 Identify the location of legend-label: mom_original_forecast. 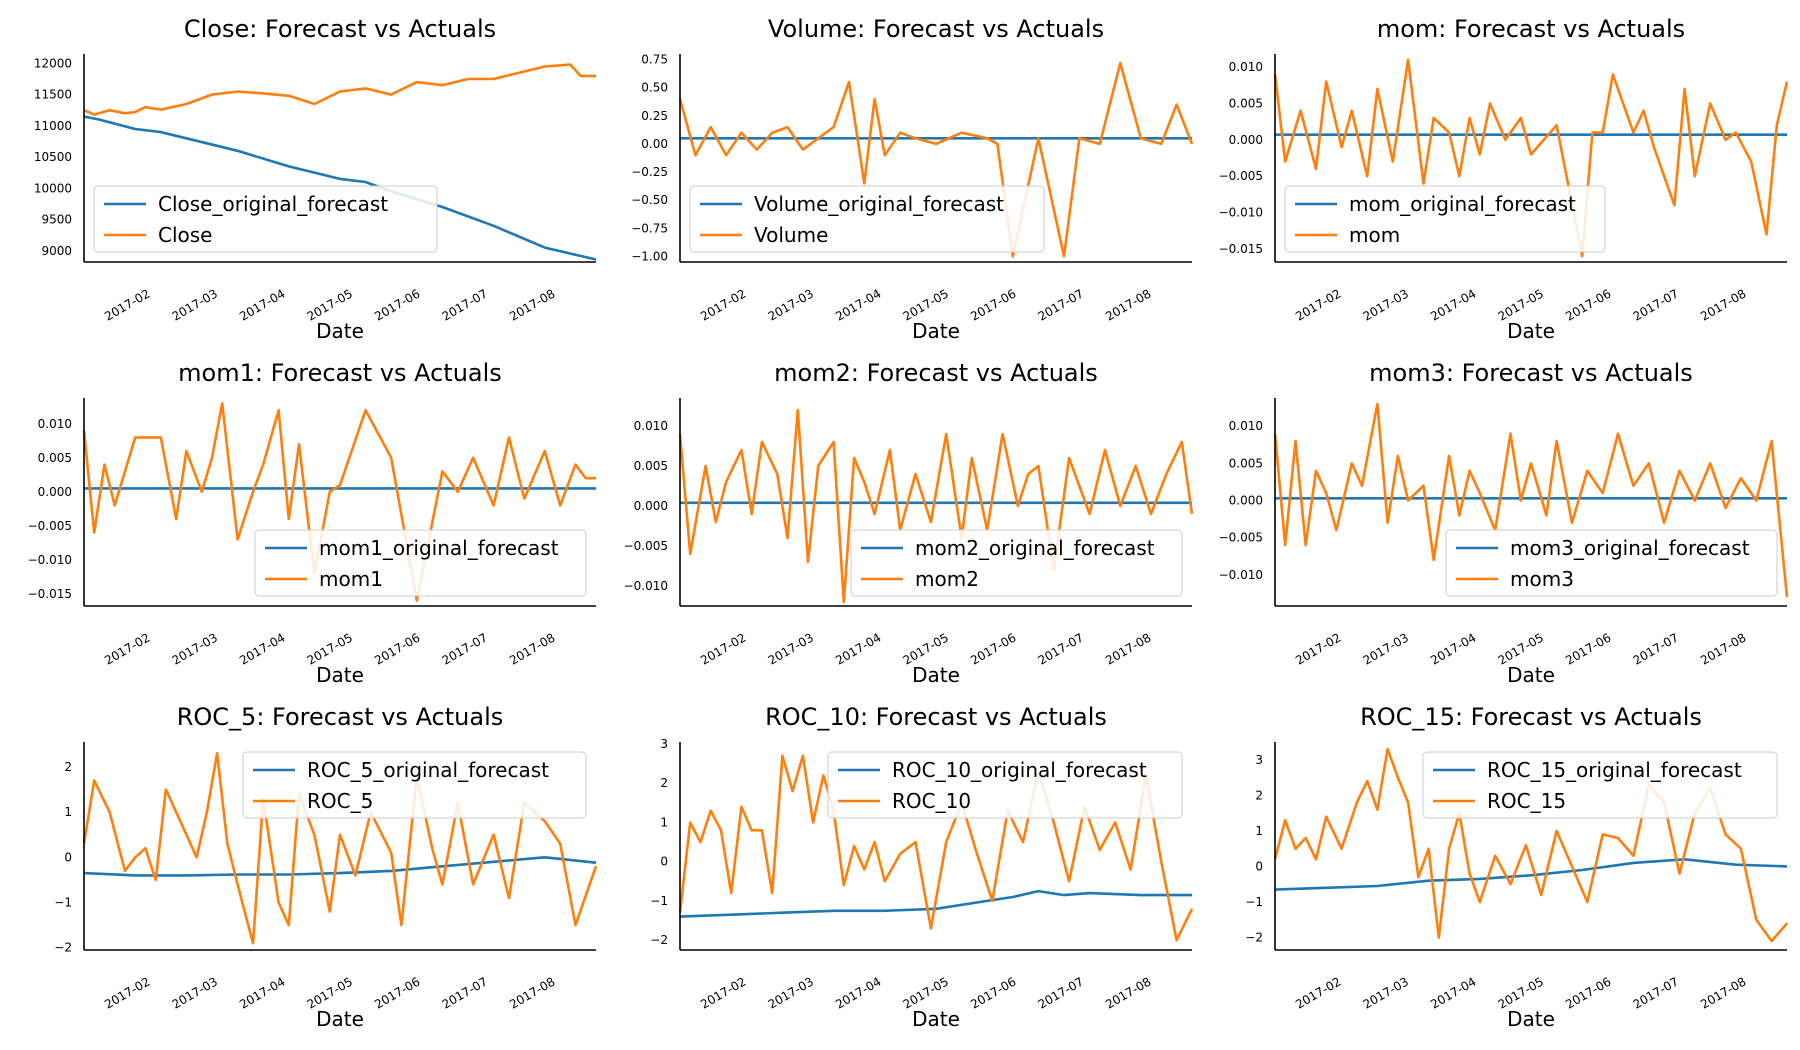
(1462, 204).